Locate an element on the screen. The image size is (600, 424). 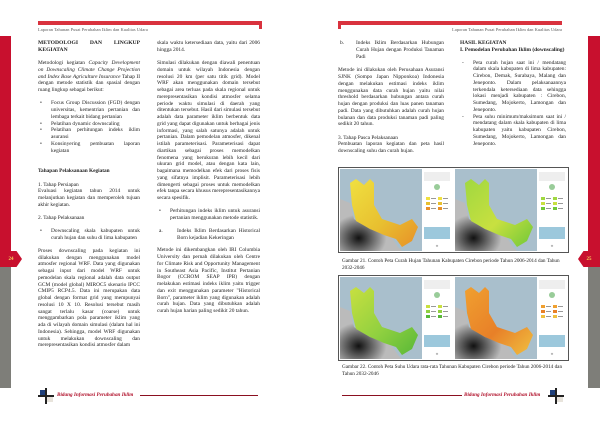
figure-22: ✛ ✛ is located at coordinates (453, 318).